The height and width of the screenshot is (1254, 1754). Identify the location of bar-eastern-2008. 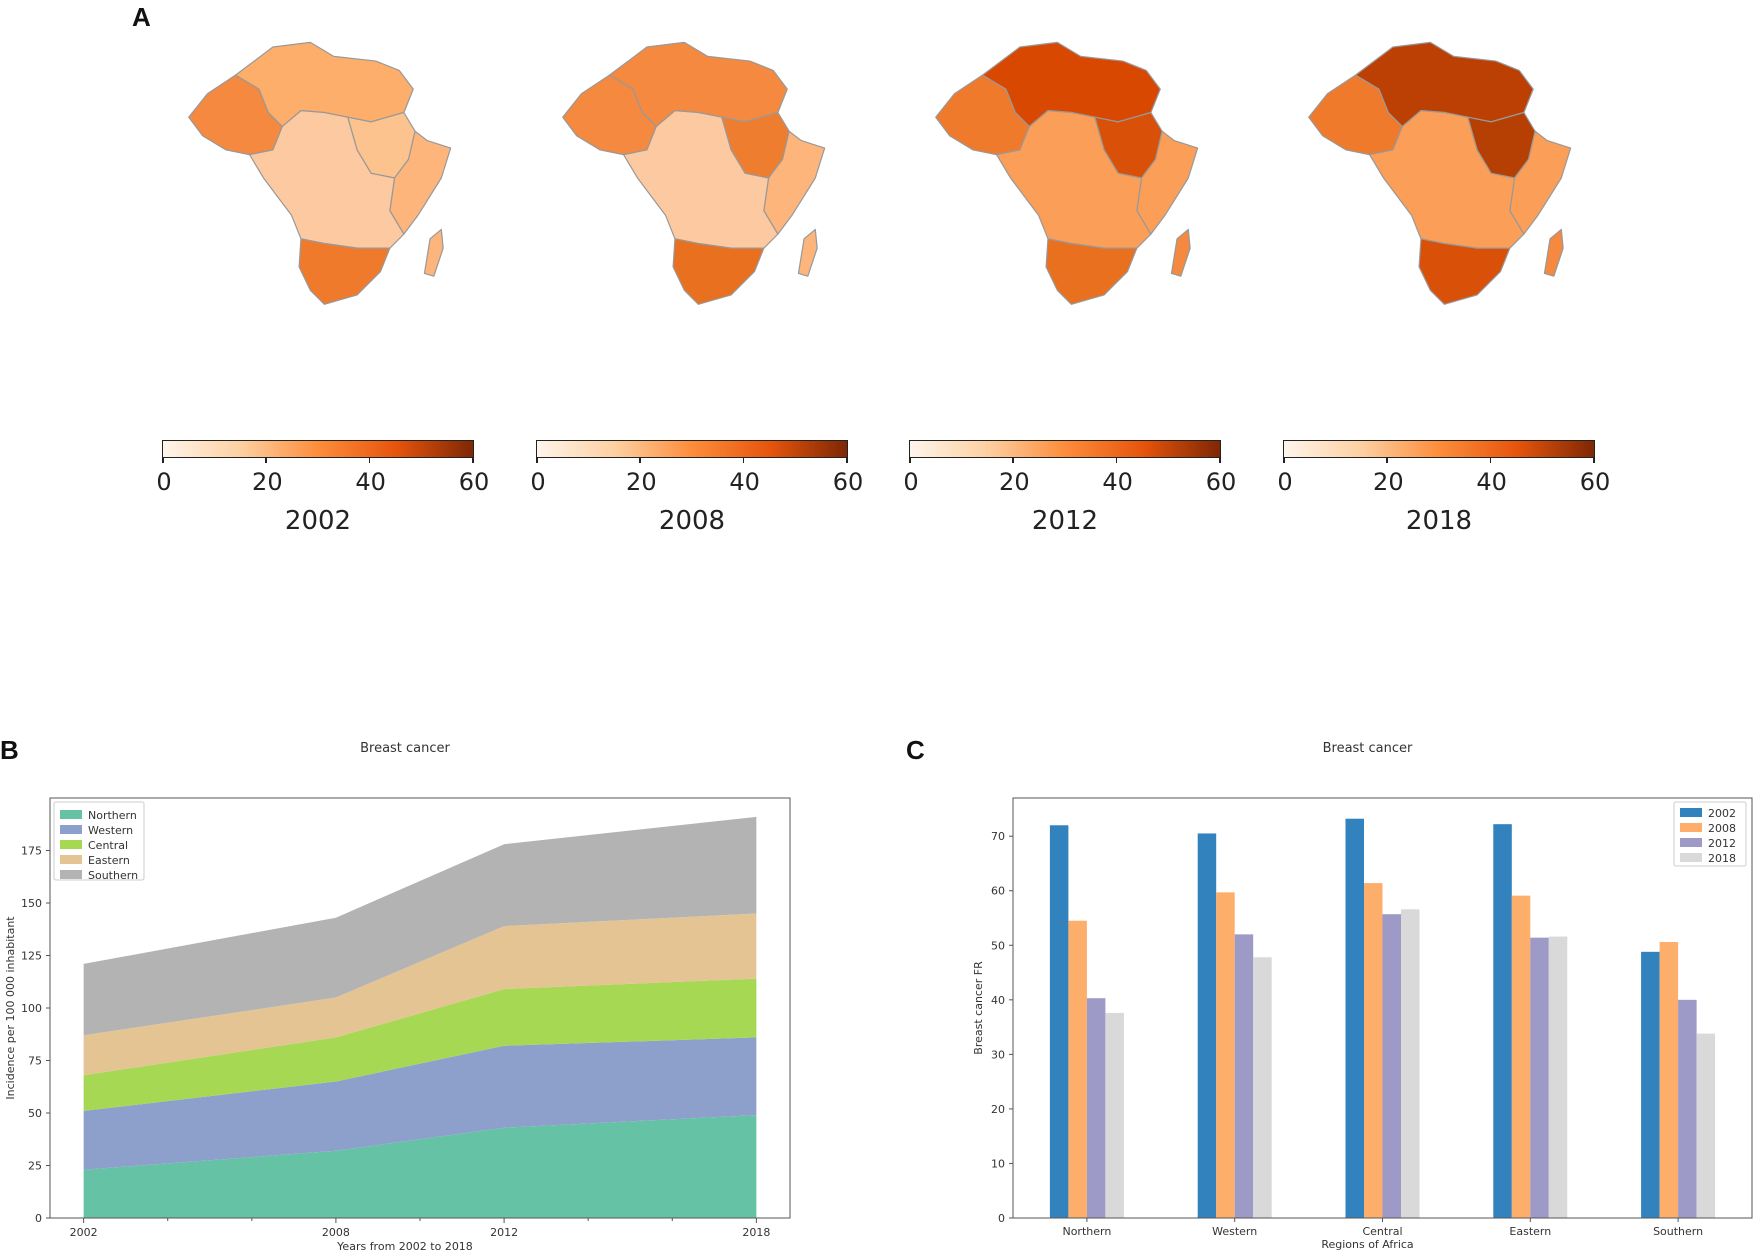
(1521, 1056).